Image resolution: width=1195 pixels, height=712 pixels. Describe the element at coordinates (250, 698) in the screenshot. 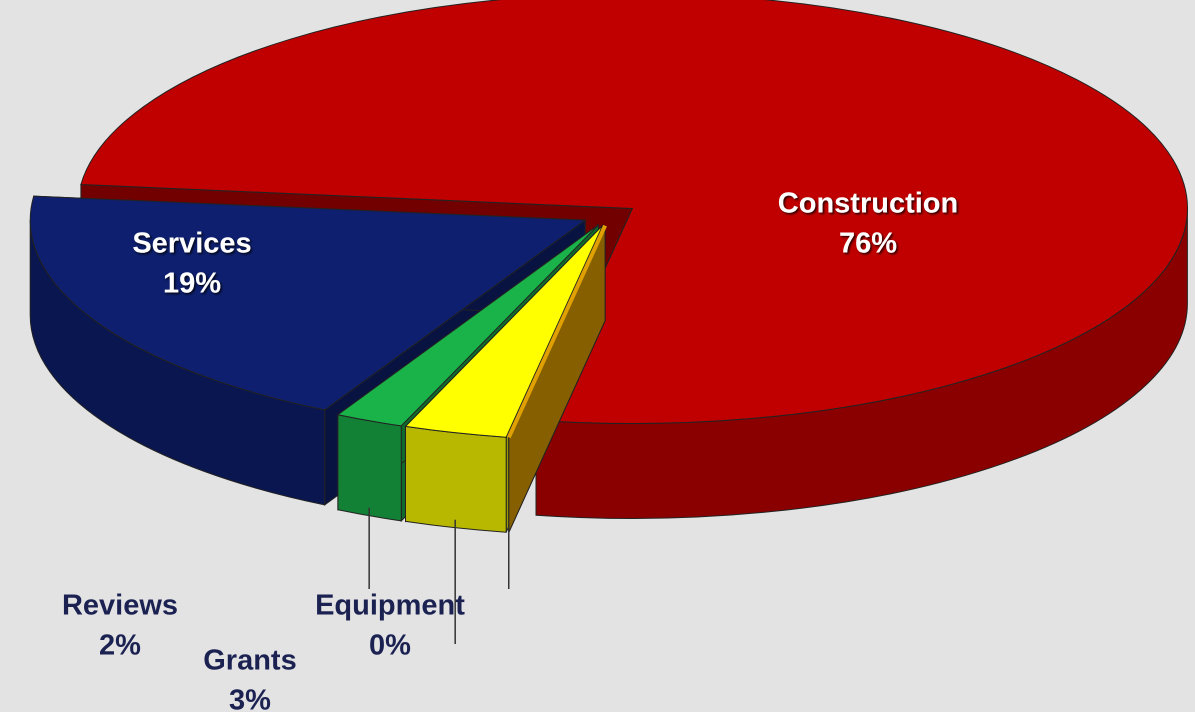

I see `slice-value-label: 3%` at that location.